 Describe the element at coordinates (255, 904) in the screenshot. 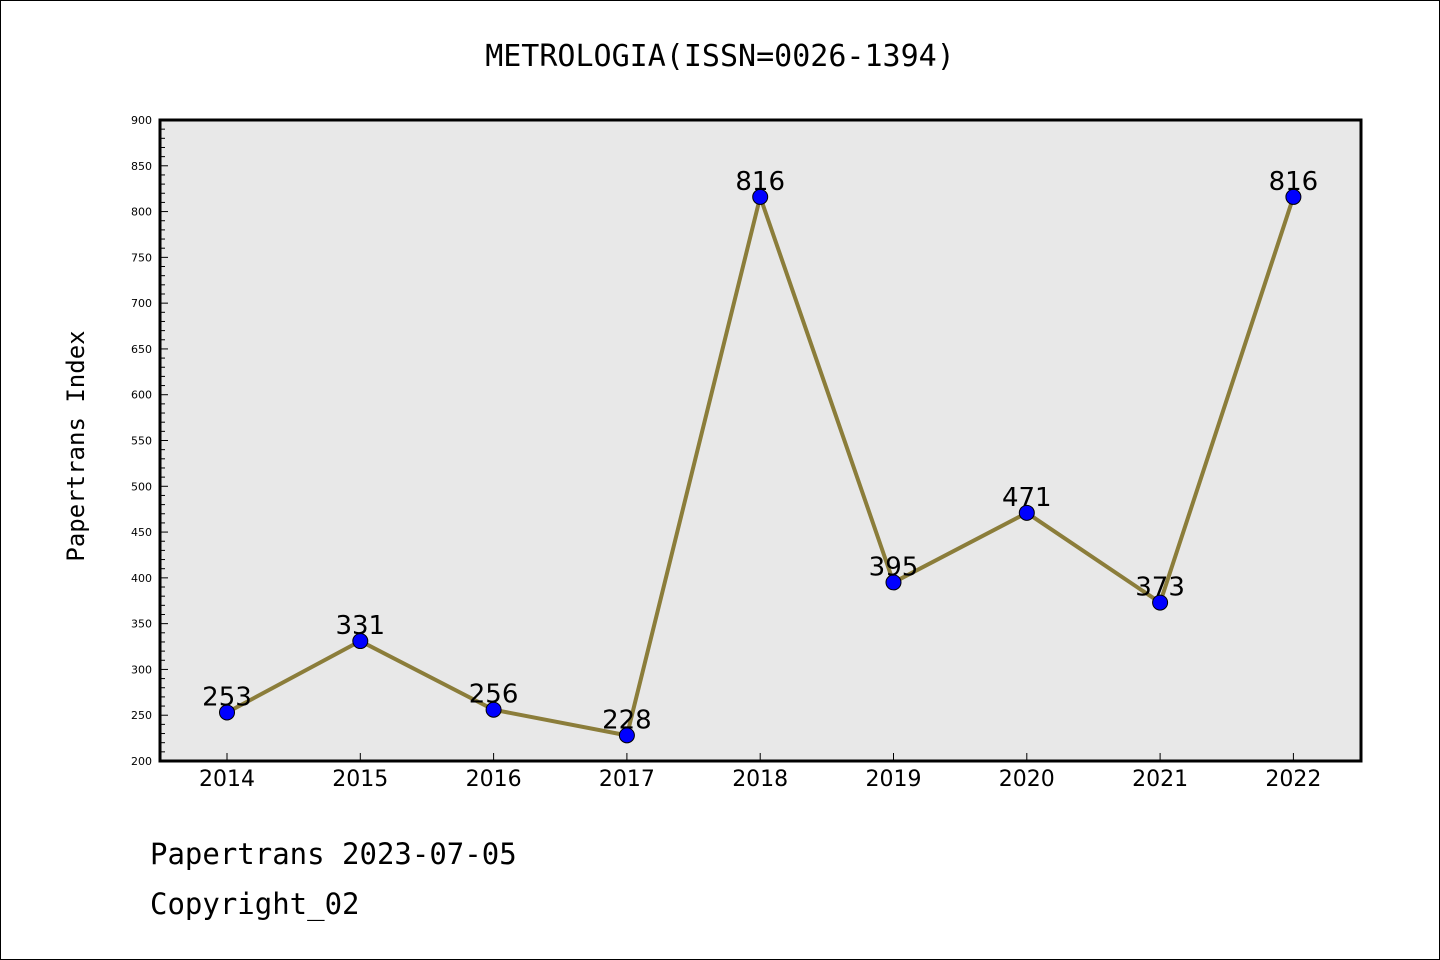

I see `footer-copyright: Copyright_02` at that location.